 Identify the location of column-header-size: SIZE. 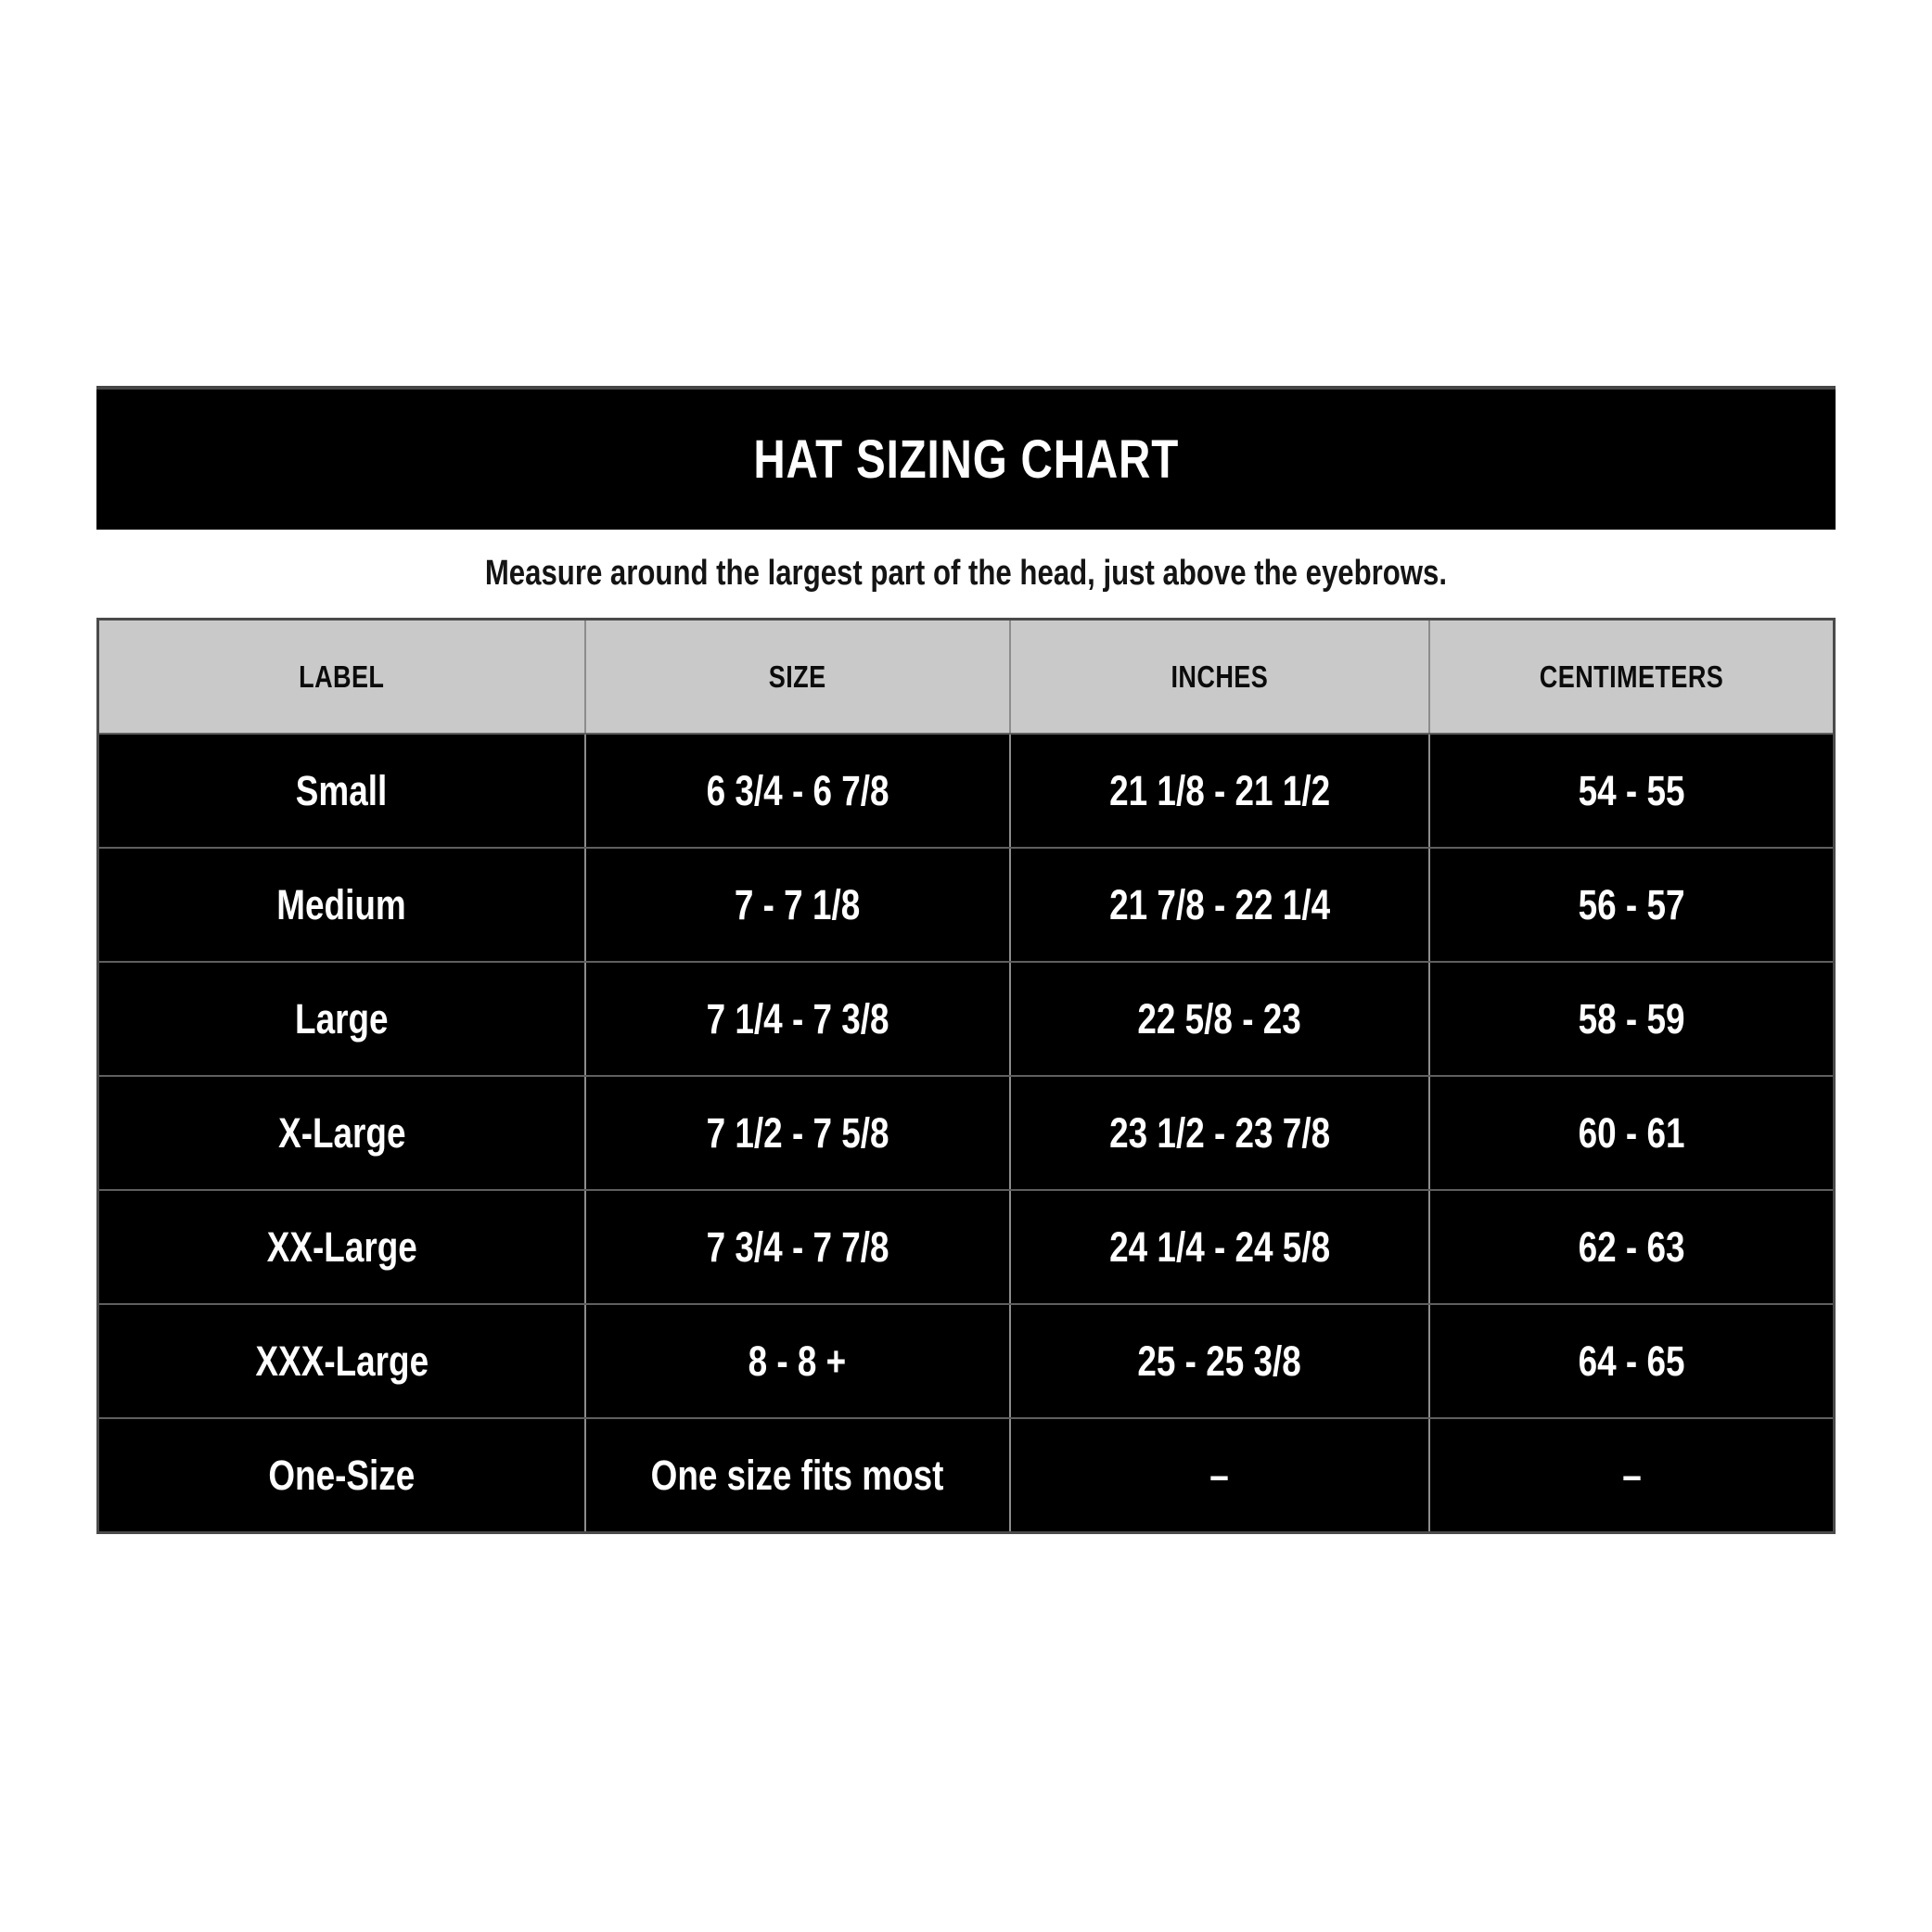
(797, 676).